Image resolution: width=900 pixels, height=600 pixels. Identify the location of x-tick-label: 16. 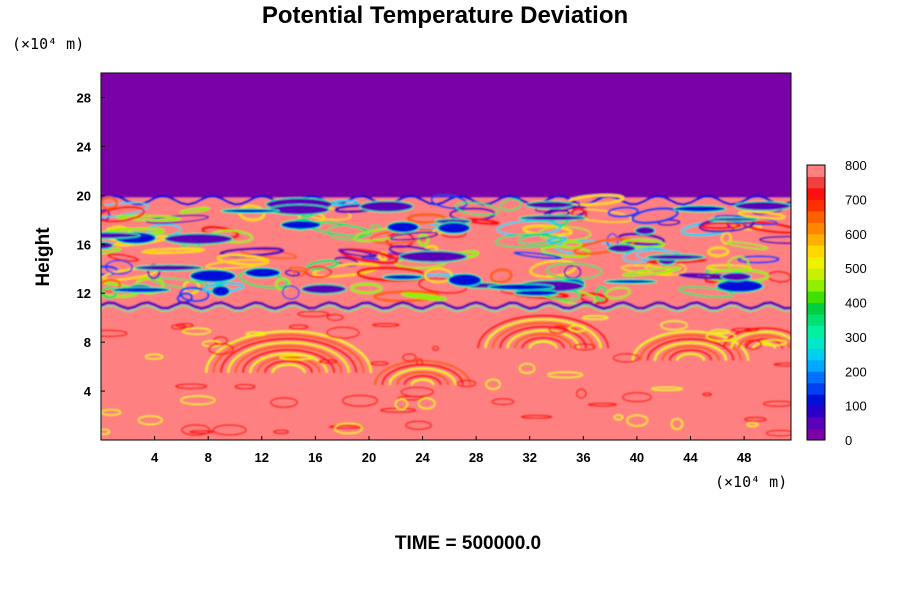
(315, 457).